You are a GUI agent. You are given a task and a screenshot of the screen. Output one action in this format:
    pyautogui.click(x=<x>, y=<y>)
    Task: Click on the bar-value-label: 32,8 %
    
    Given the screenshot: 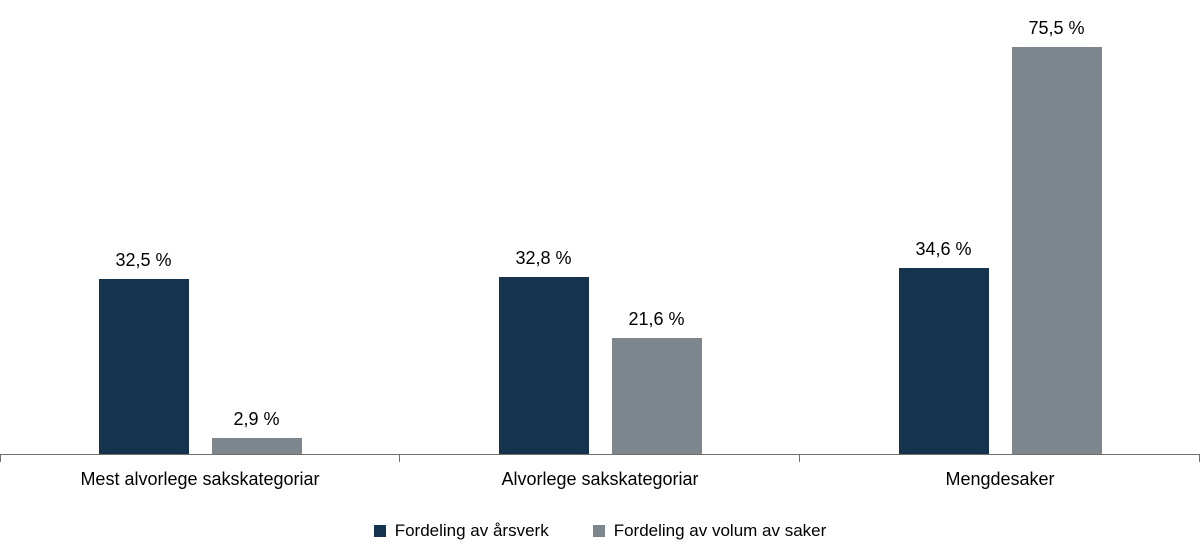 What is the action you would take?
    pyautogui.click(x=543, y=258)
    